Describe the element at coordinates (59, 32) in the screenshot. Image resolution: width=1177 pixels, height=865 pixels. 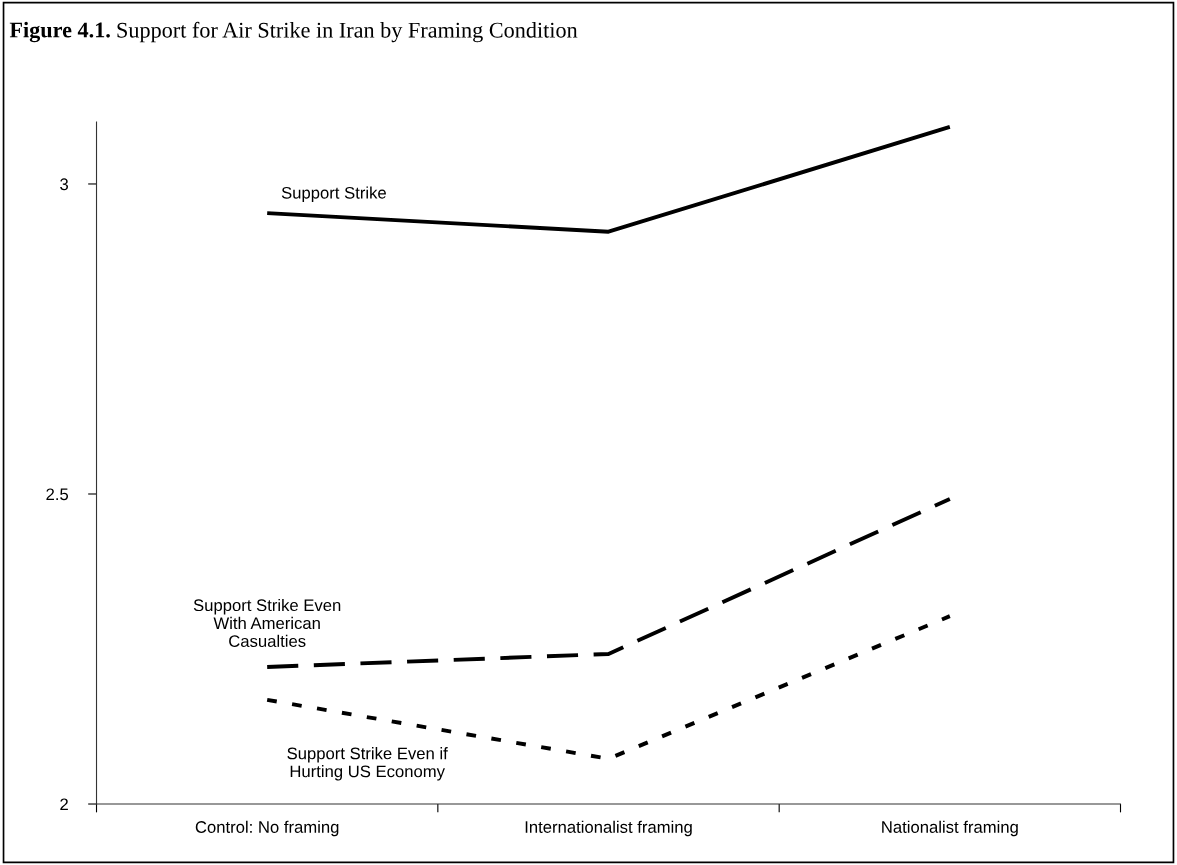
I see `chart-title: Figure 4.1.` at that location.